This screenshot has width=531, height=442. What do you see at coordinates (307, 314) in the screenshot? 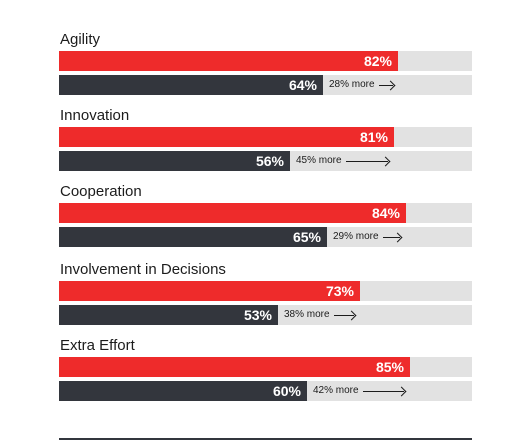
I see `difference-text: 38% more` at bounding box center [307, 314].